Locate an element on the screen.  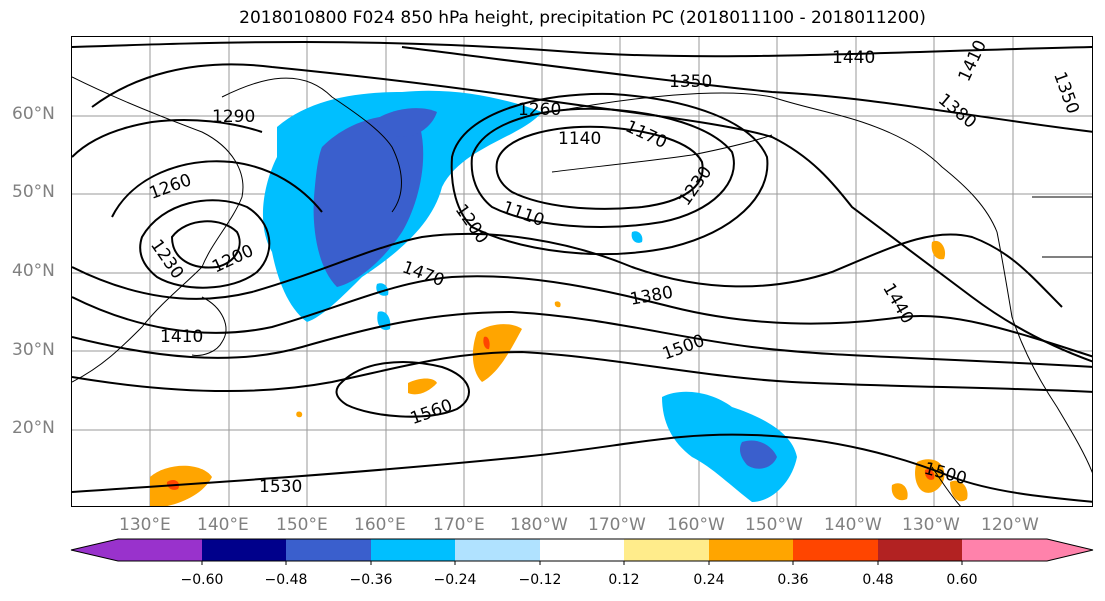
contour-label: 1440 is located at coordinates (853, 58).